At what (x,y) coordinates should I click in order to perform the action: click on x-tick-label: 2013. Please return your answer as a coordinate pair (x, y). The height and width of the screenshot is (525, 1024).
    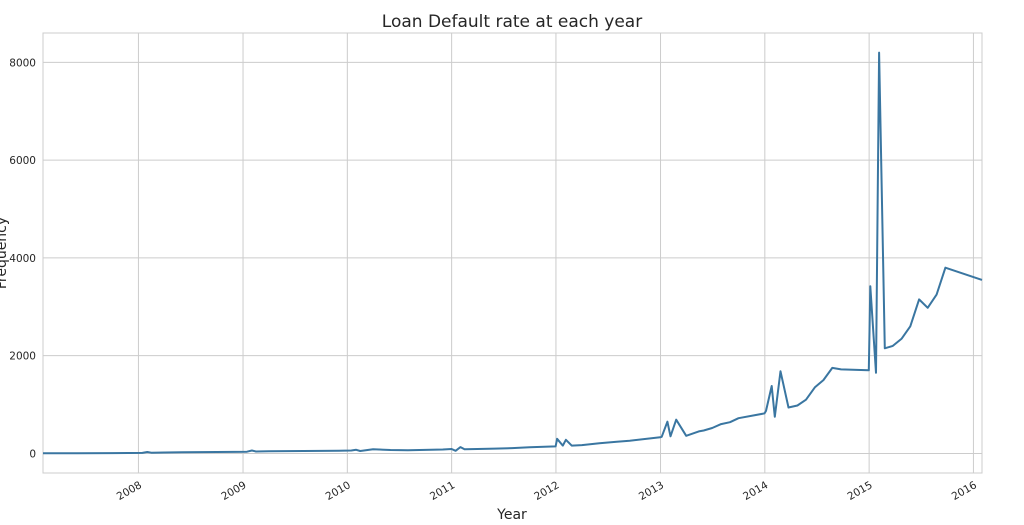
    Looking at the image, I should click on (651, 491).